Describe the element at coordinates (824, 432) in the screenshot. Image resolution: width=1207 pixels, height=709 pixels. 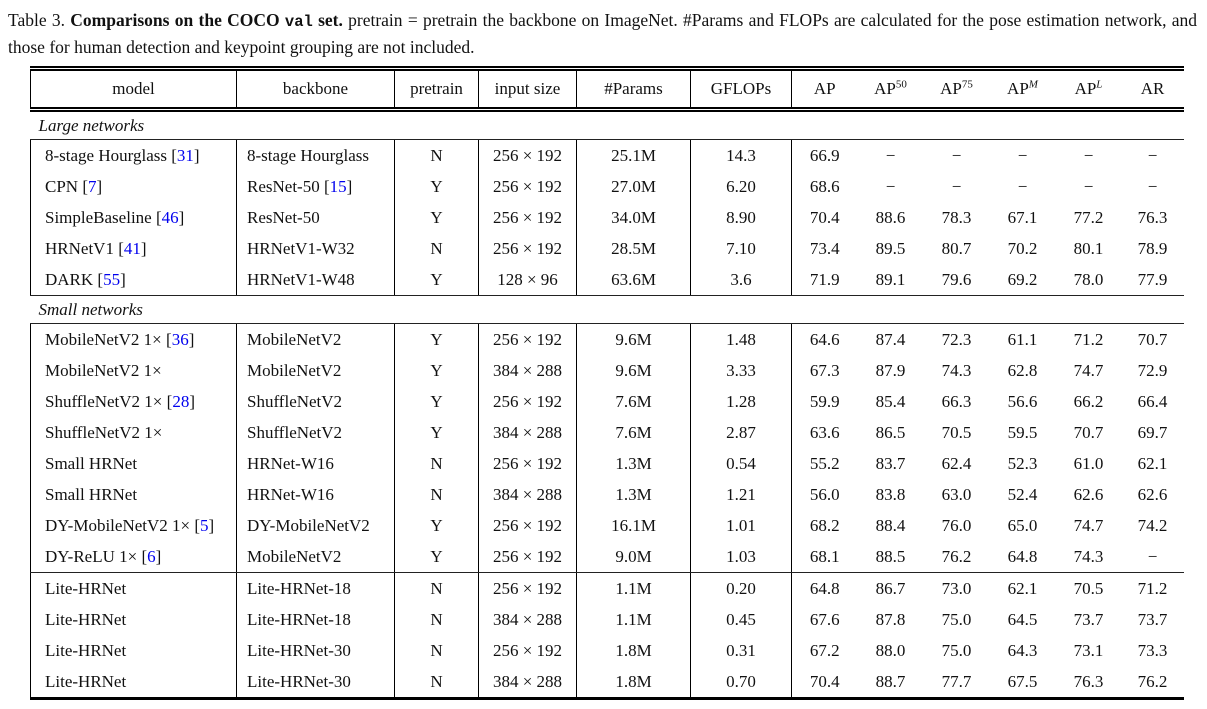
I see `cell-ap: 63.6` at that location.